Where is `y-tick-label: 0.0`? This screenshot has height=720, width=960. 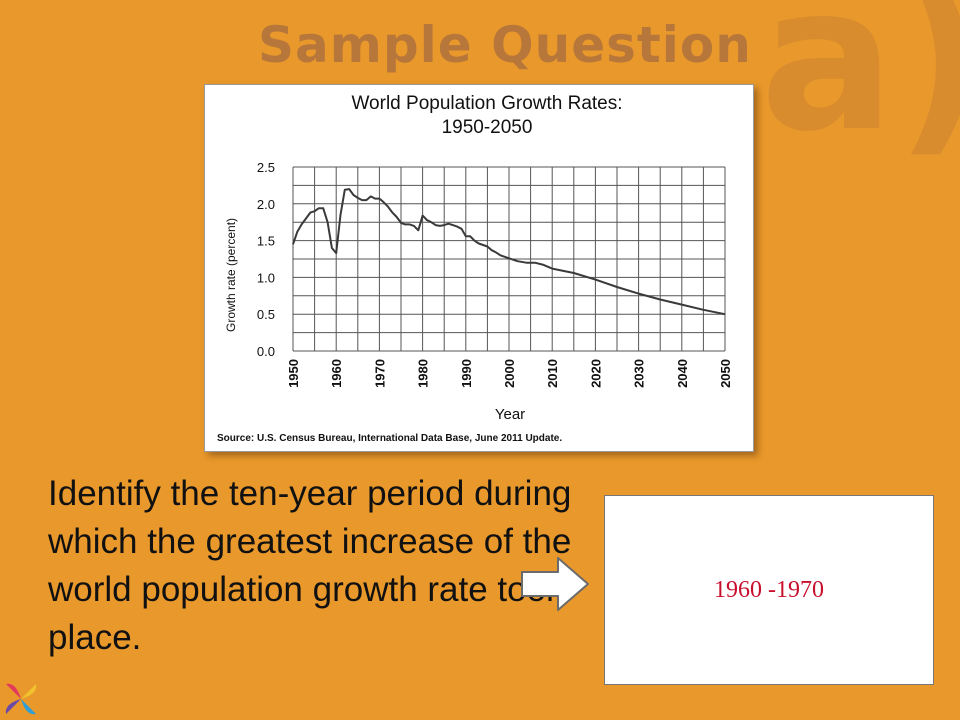
y-tick-label: 0.0 is located at coordinates (266, 351).